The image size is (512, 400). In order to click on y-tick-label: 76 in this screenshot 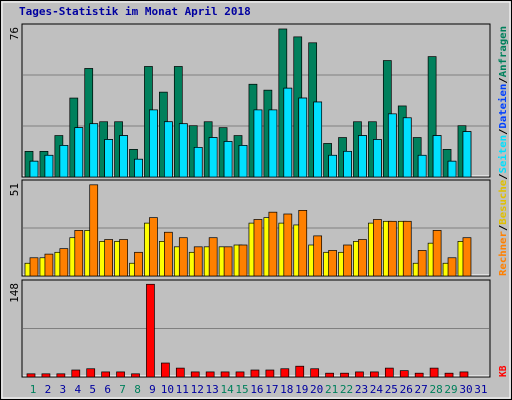, I will do `click(14, 33)`.